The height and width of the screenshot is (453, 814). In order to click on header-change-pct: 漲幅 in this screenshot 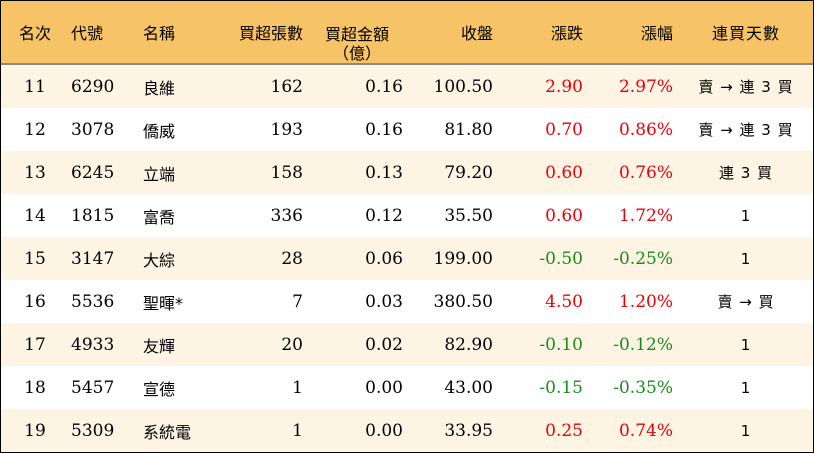, I will do `click(656, 33)`.